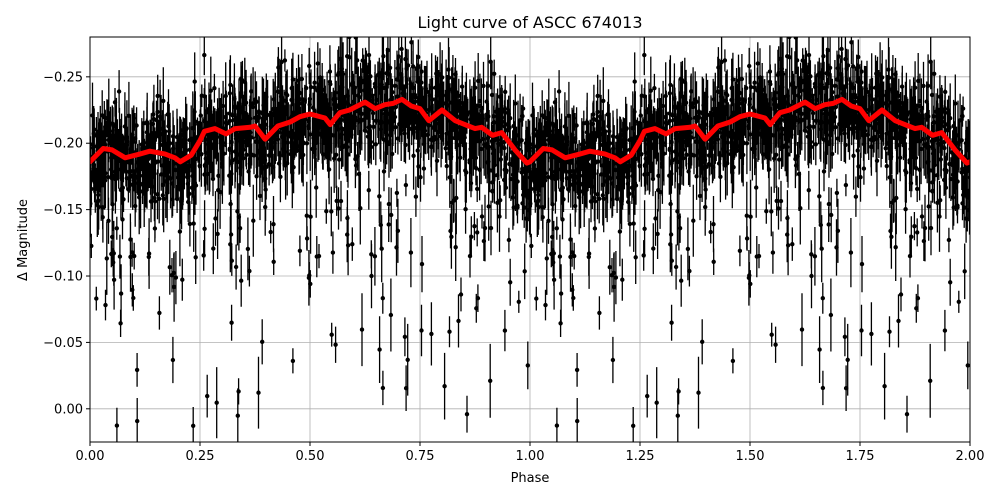 Image resolution: width=1000 pixels, height=500 pixels. What do you see at coordinates (63, 77) in the screenshot?
I see `y-tick-label: −0.25` at bounding box center [63, 77].